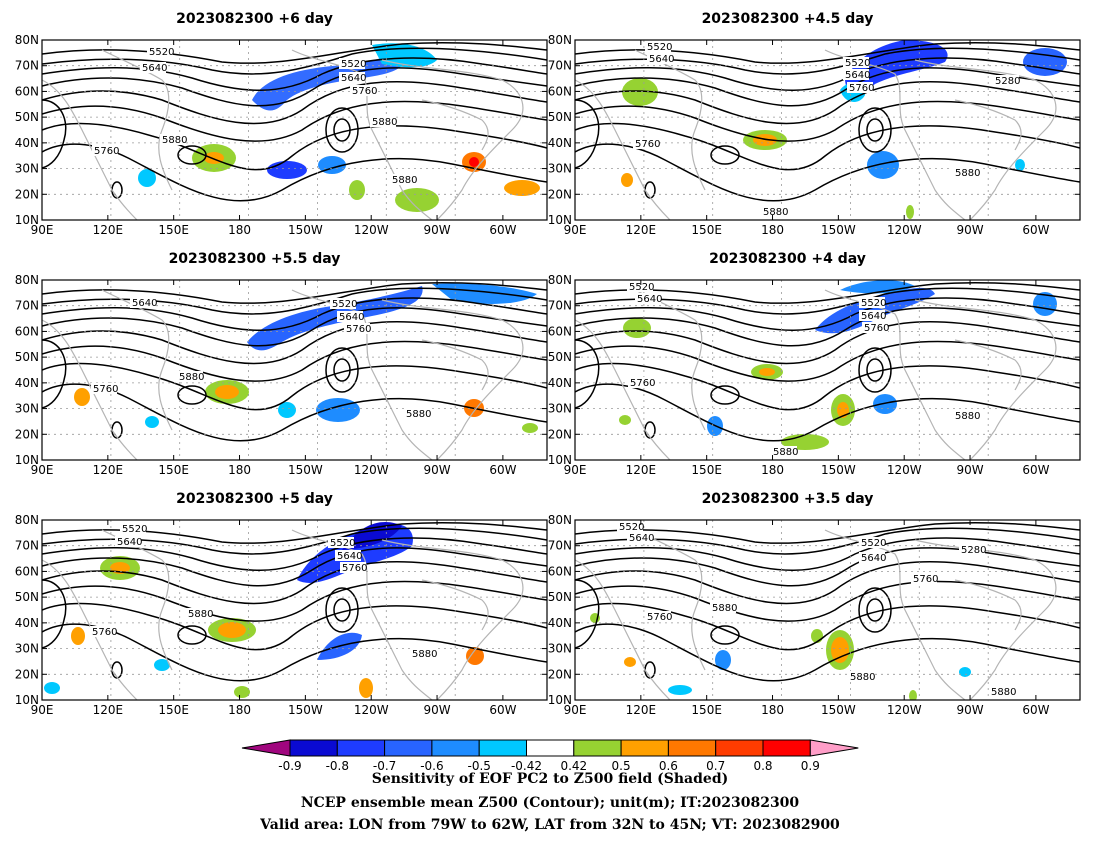 The height and width of the screenshot is (850, 1100). Describe the element at coordinates (904, 230) in the screenshot. I see `lon-tick-label: 120W` at that location.